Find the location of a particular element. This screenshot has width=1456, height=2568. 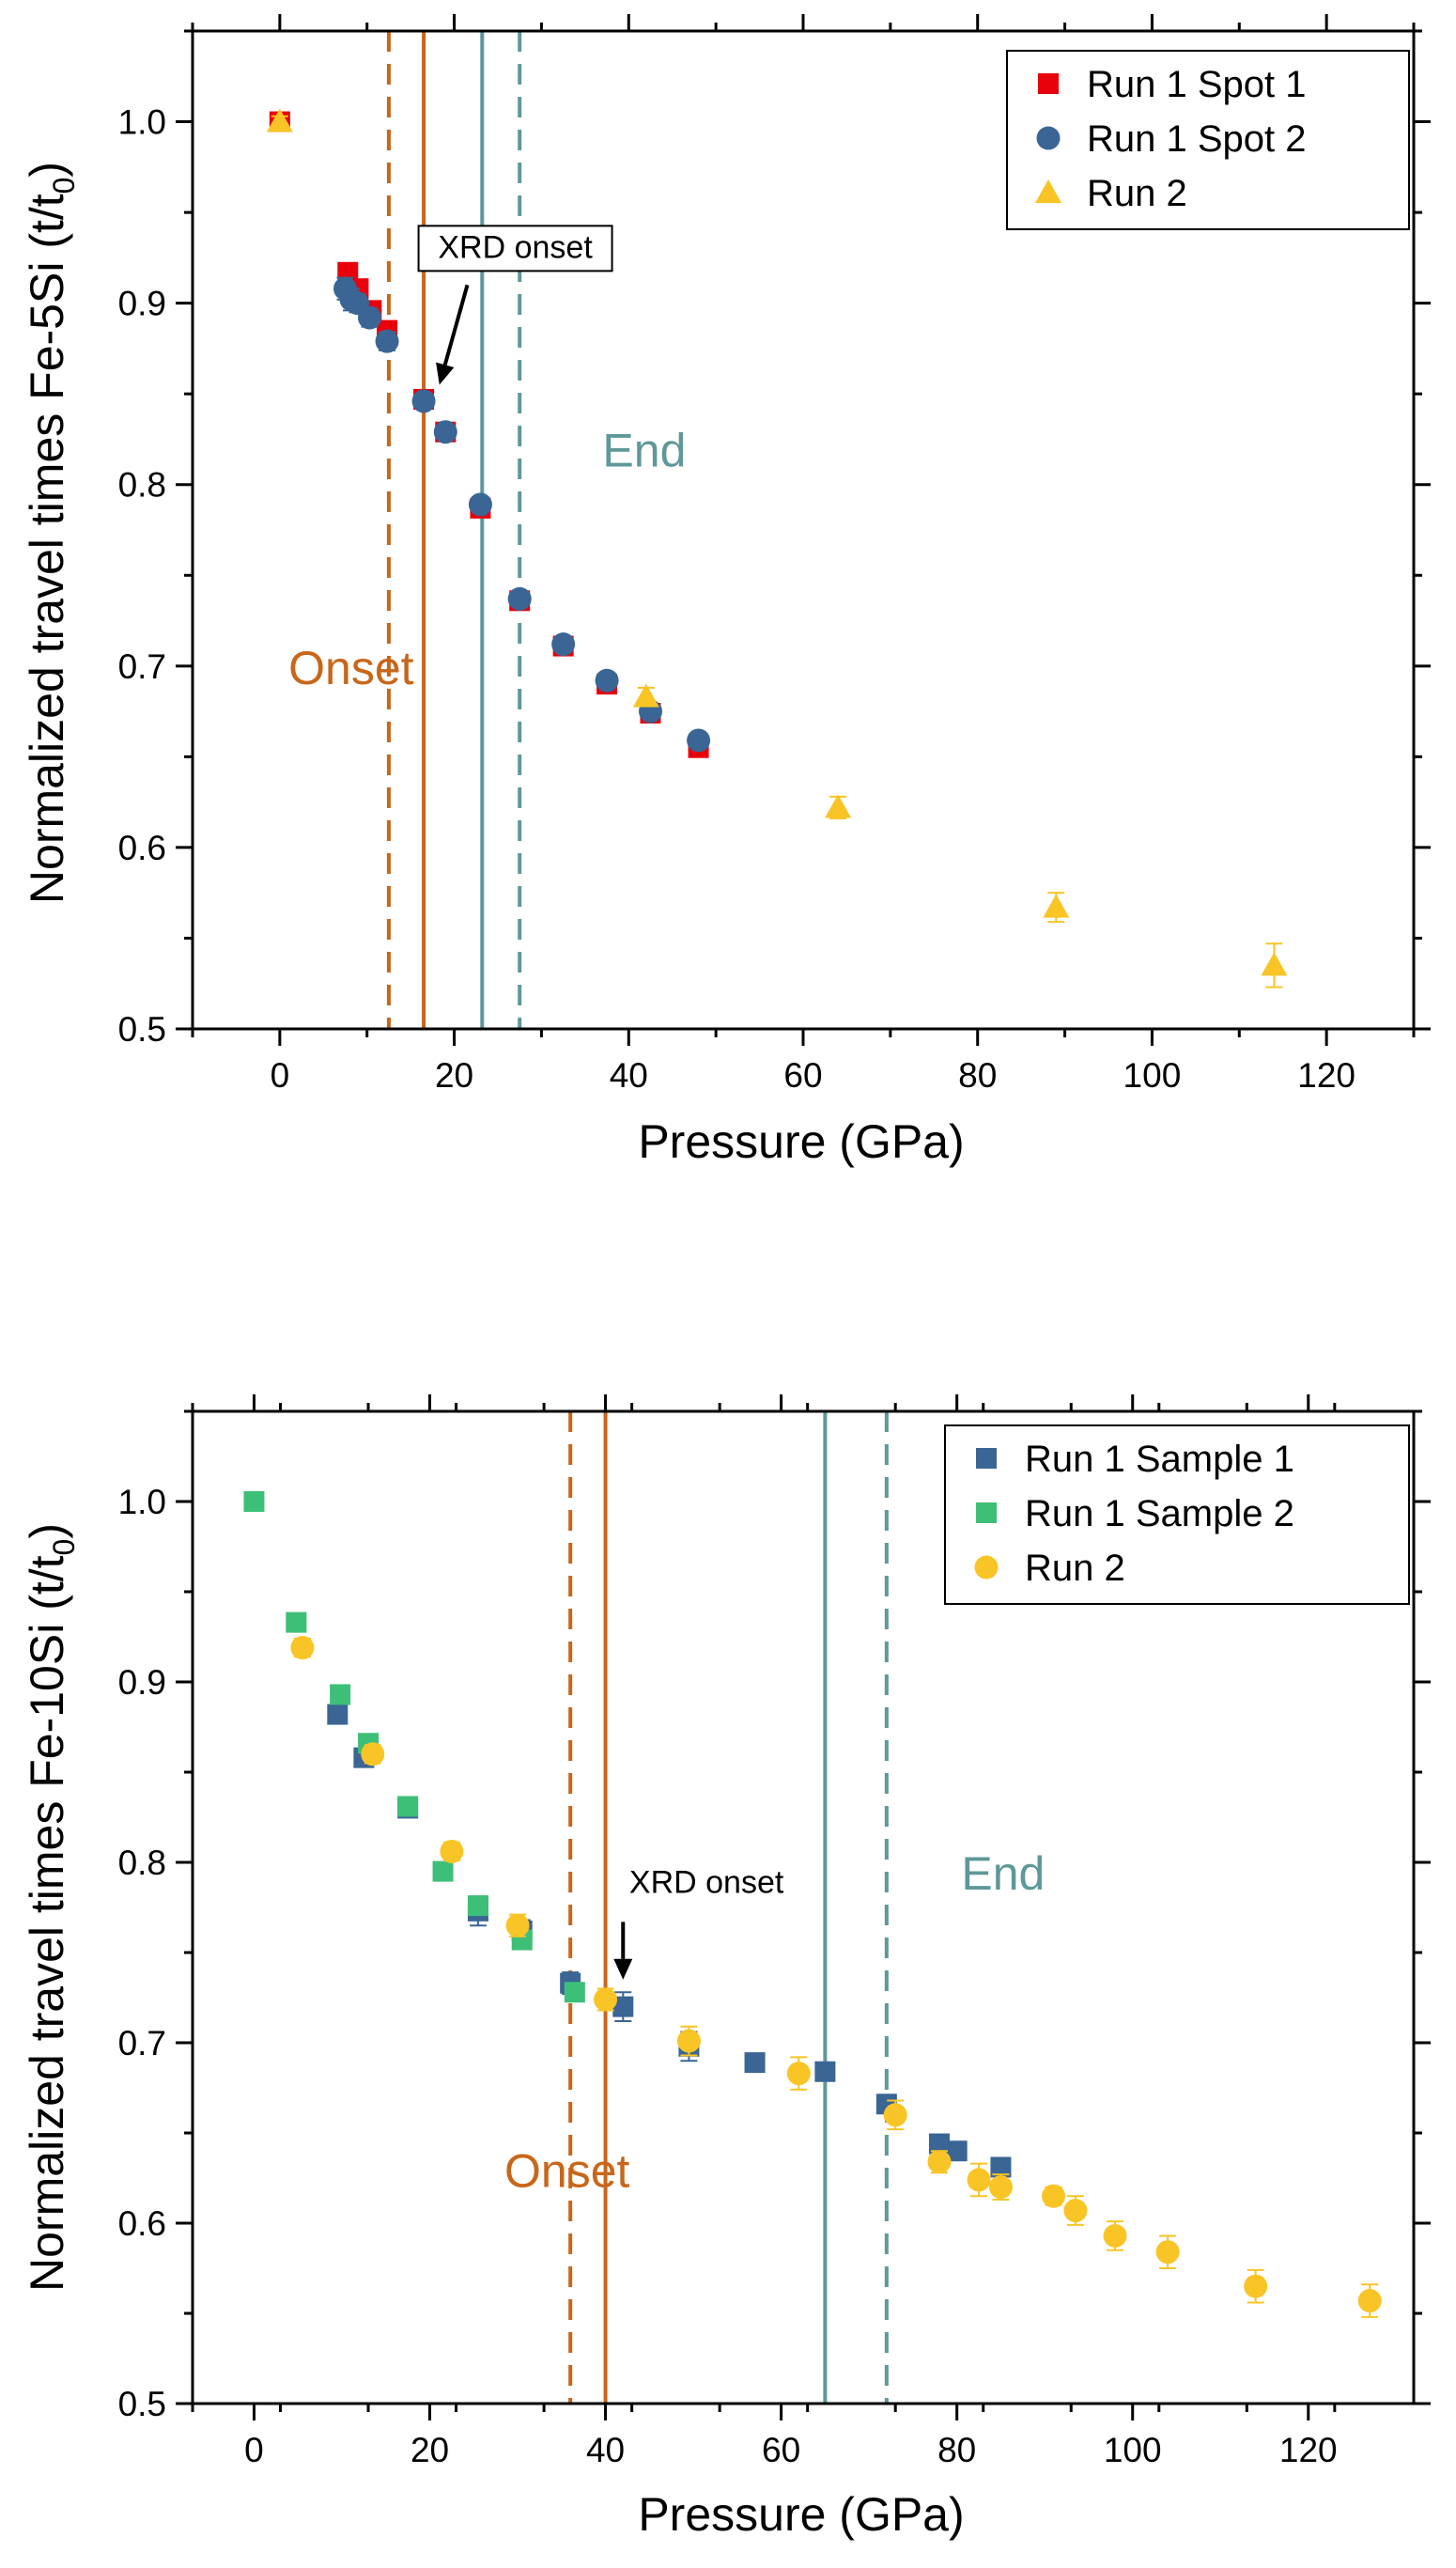

y-axis-title: Normalized travel times Fe-10Si (t/t0) is located at coordinates (51, 1907).